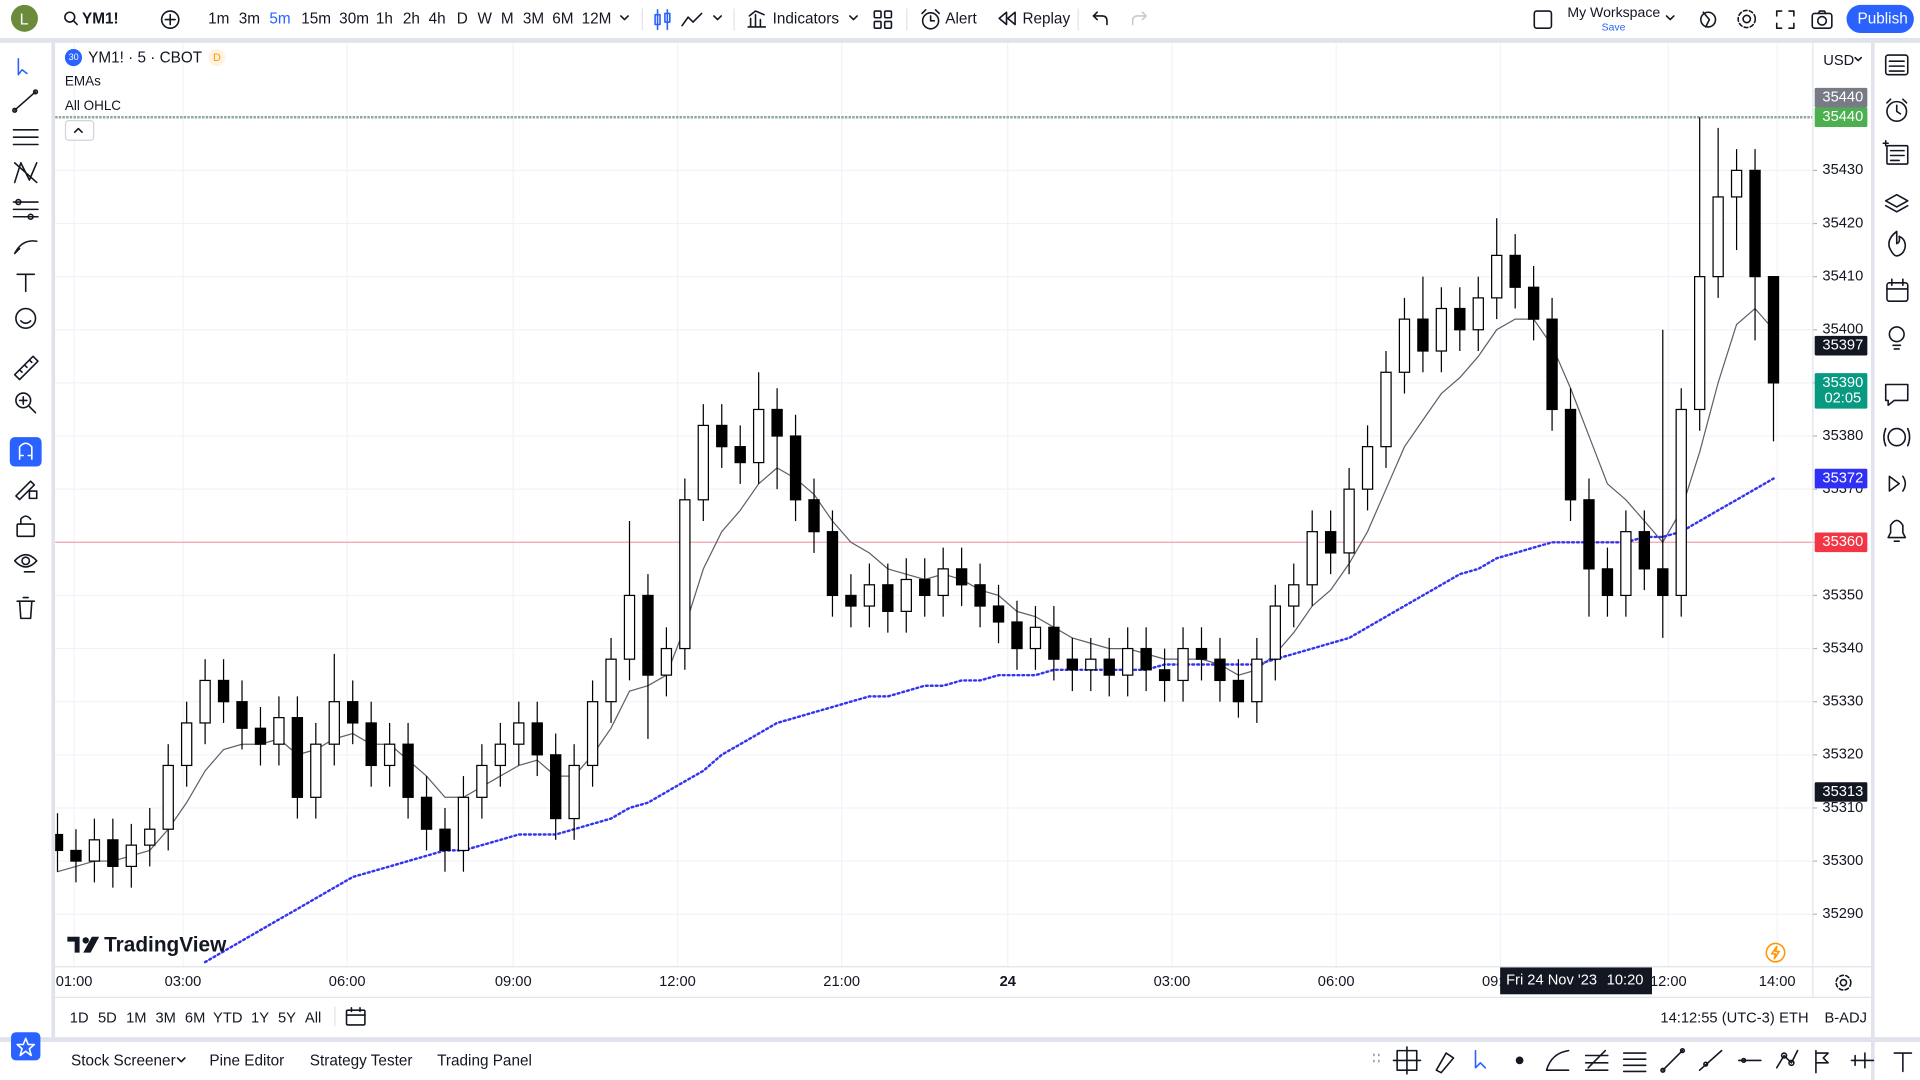 Image resolution: width=1920 pixels, height=1080 pixels. I want to click on lock-tool, so click(26, 530).